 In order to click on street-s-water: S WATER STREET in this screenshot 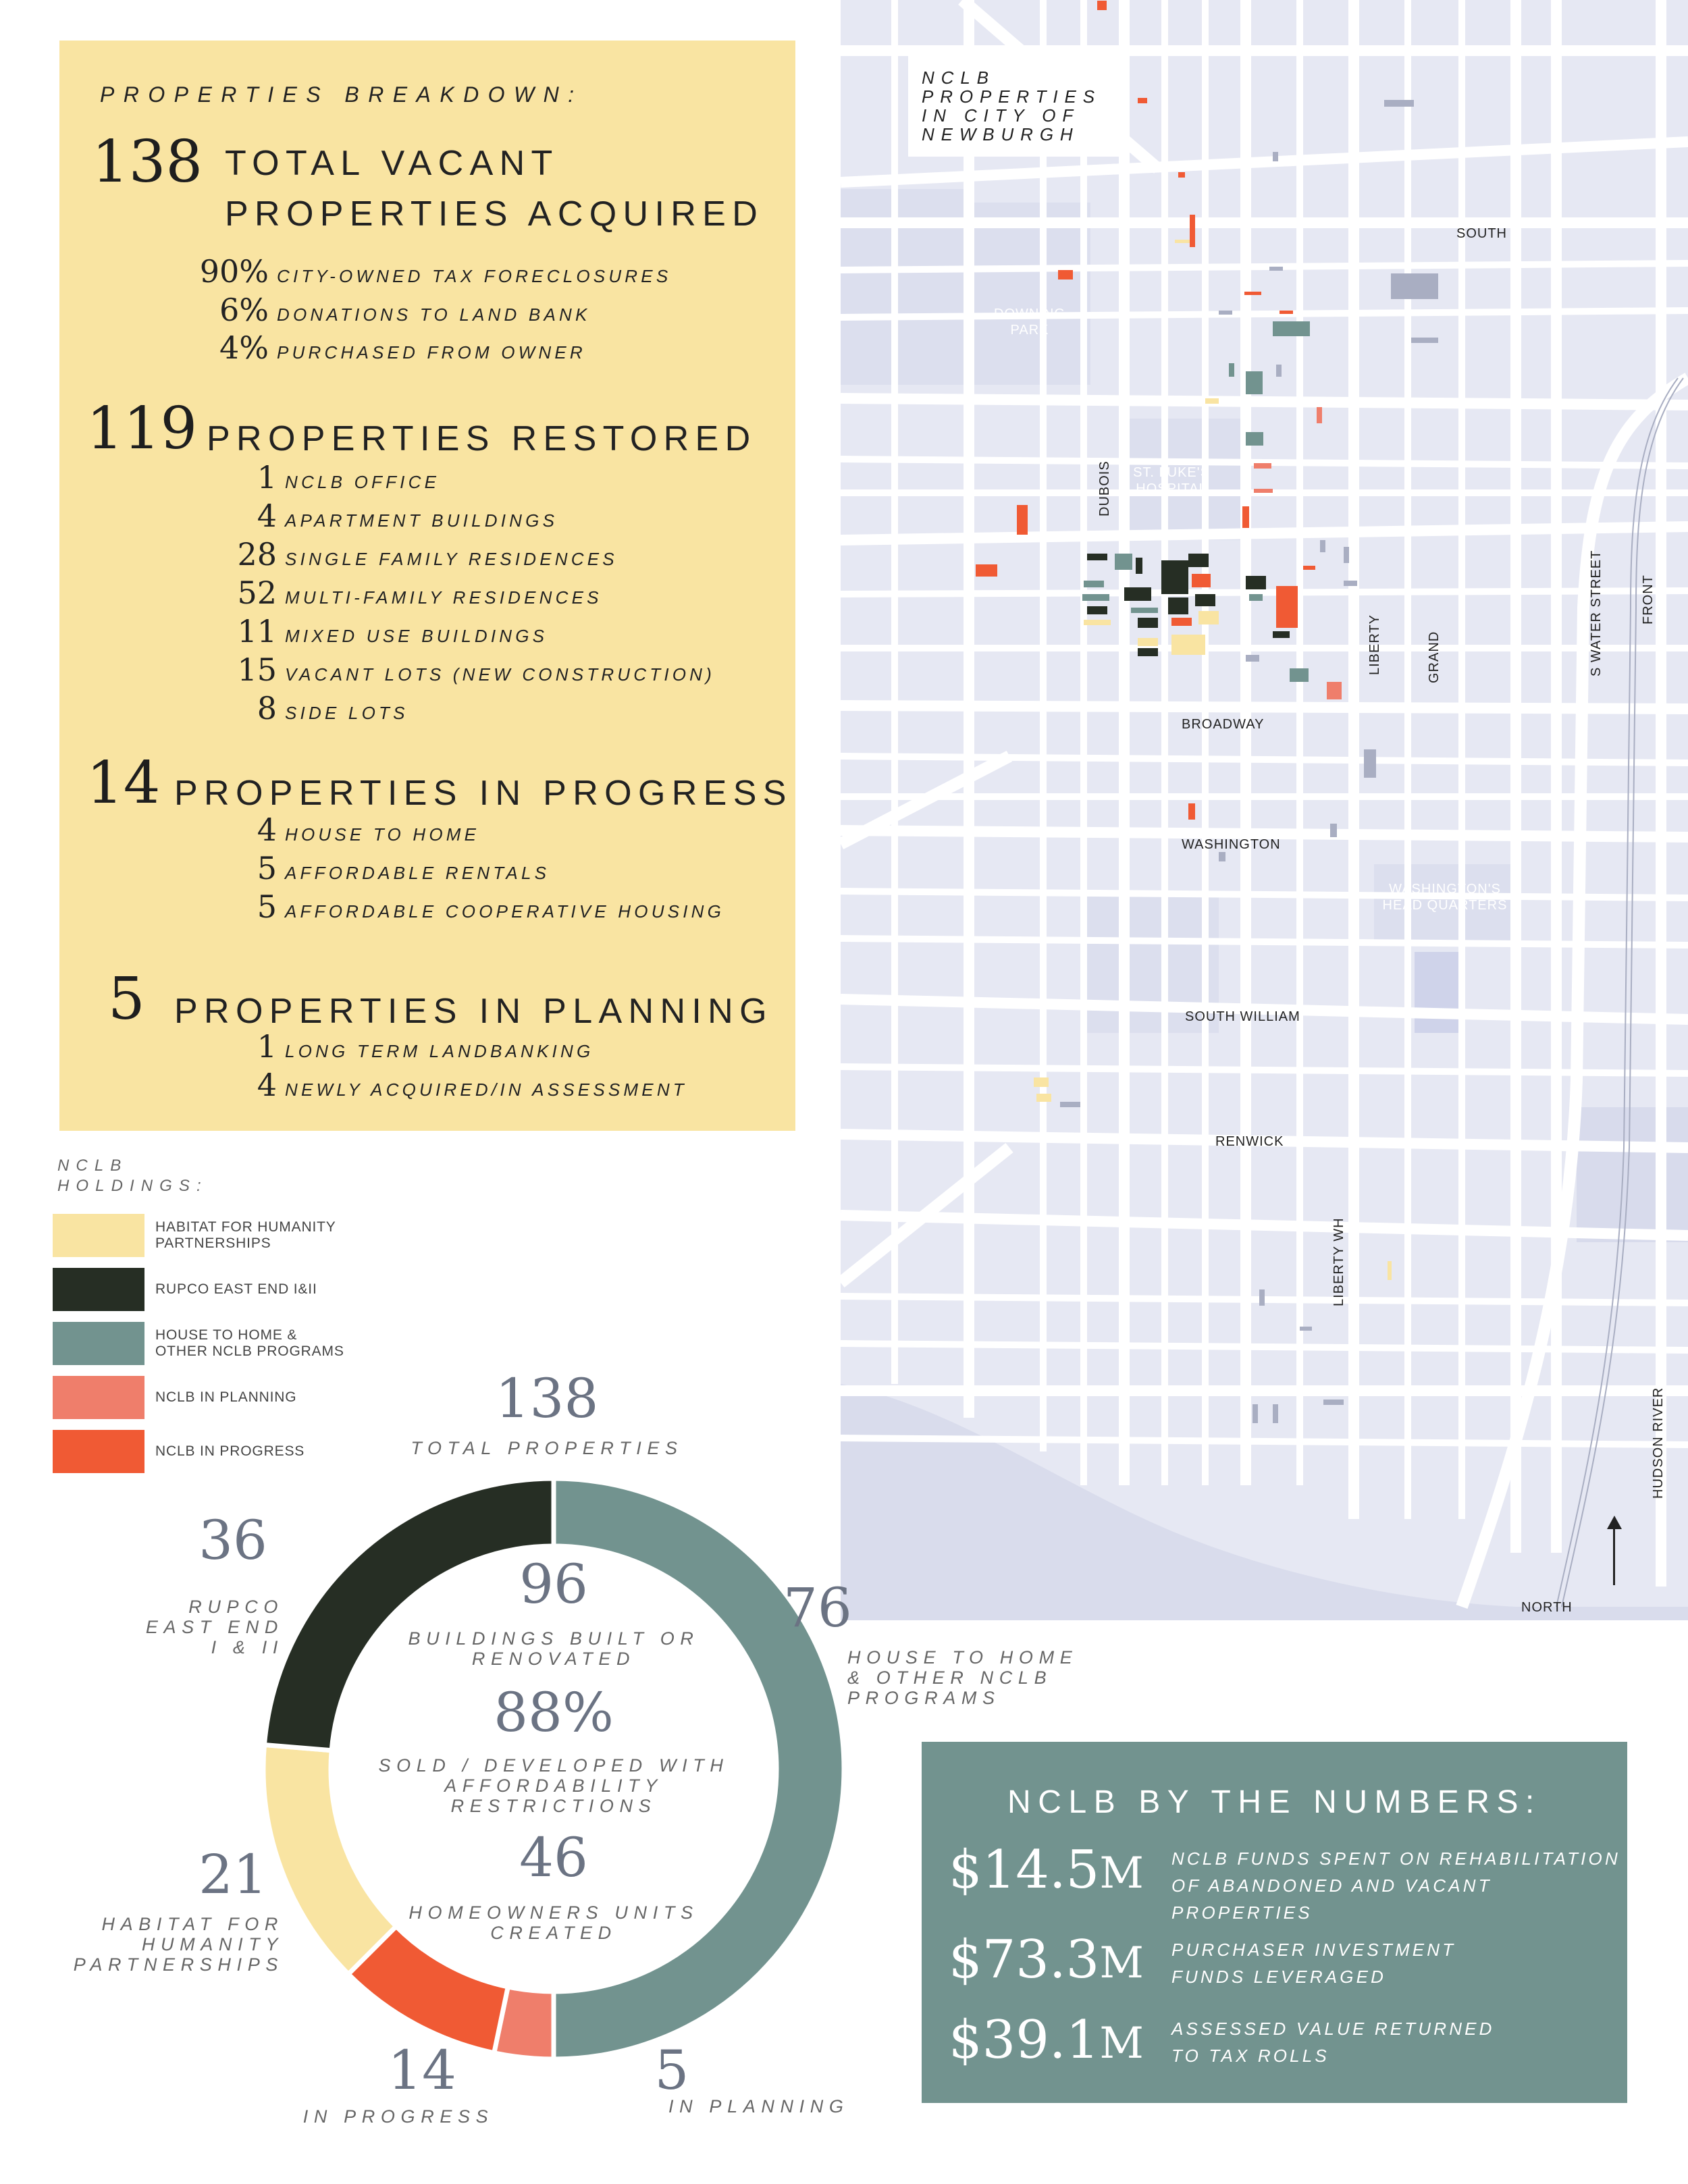, I will do `click(1597, 613)`.